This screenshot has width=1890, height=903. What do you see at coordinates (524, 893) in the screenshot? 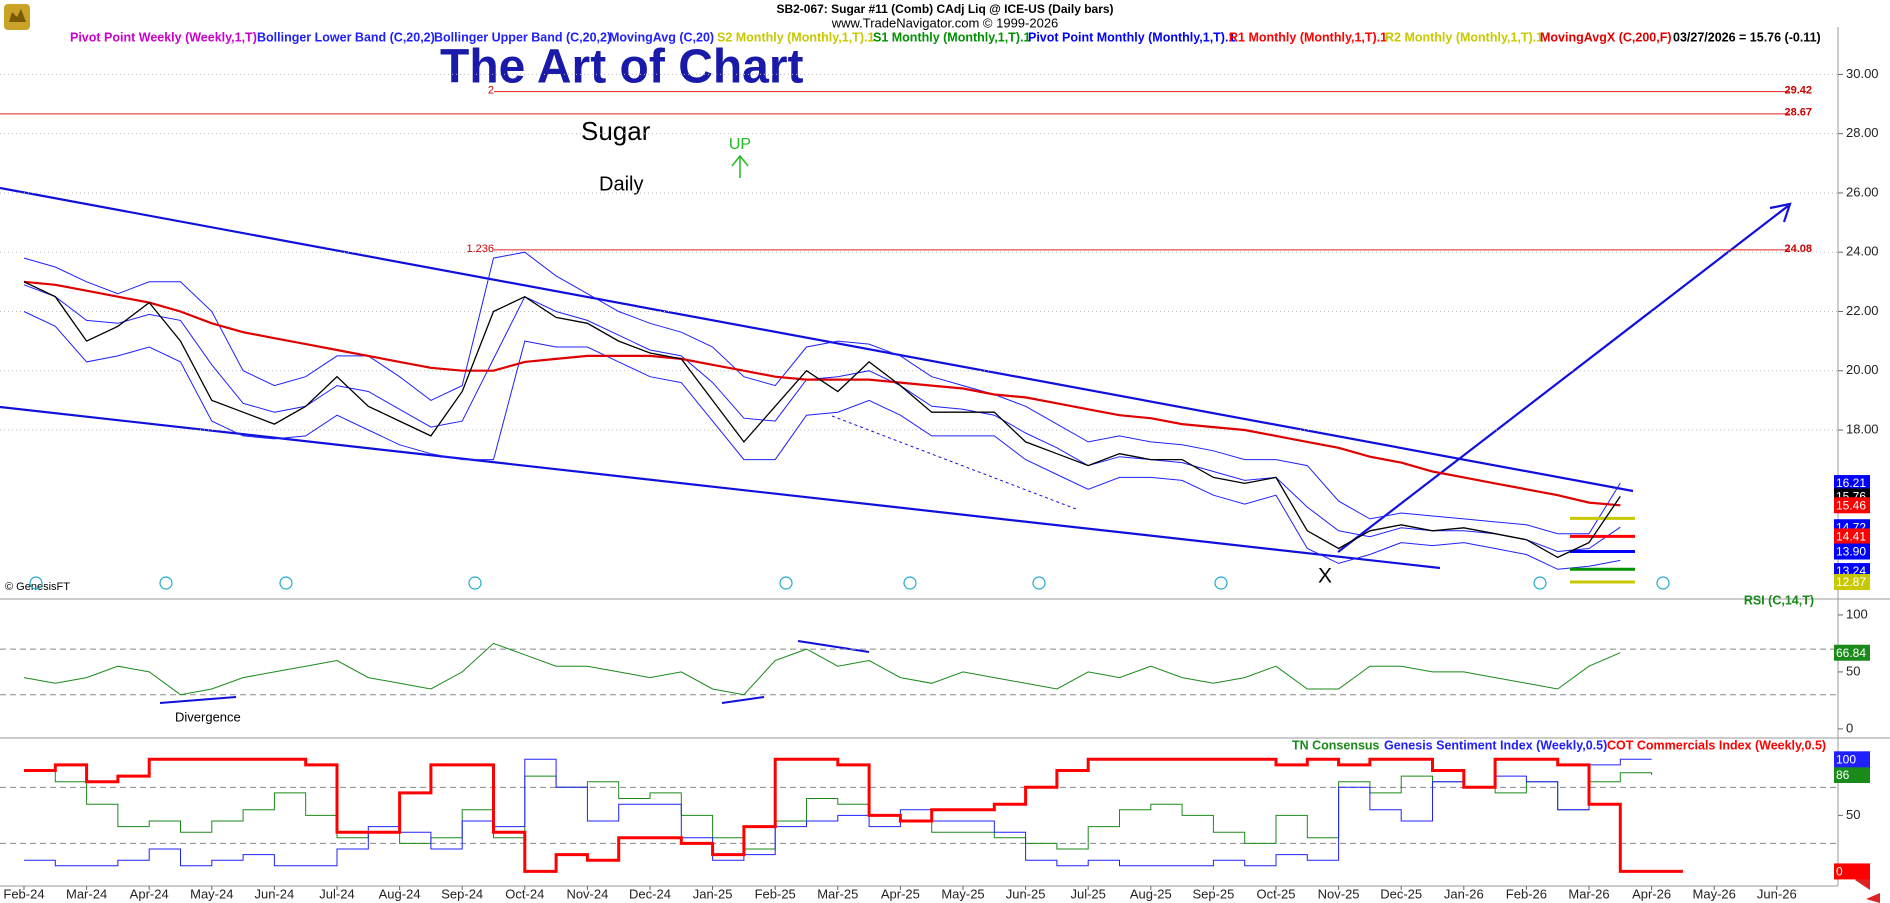
I see `x-tick-label: Oct-24` at bounding box center [524, 893].